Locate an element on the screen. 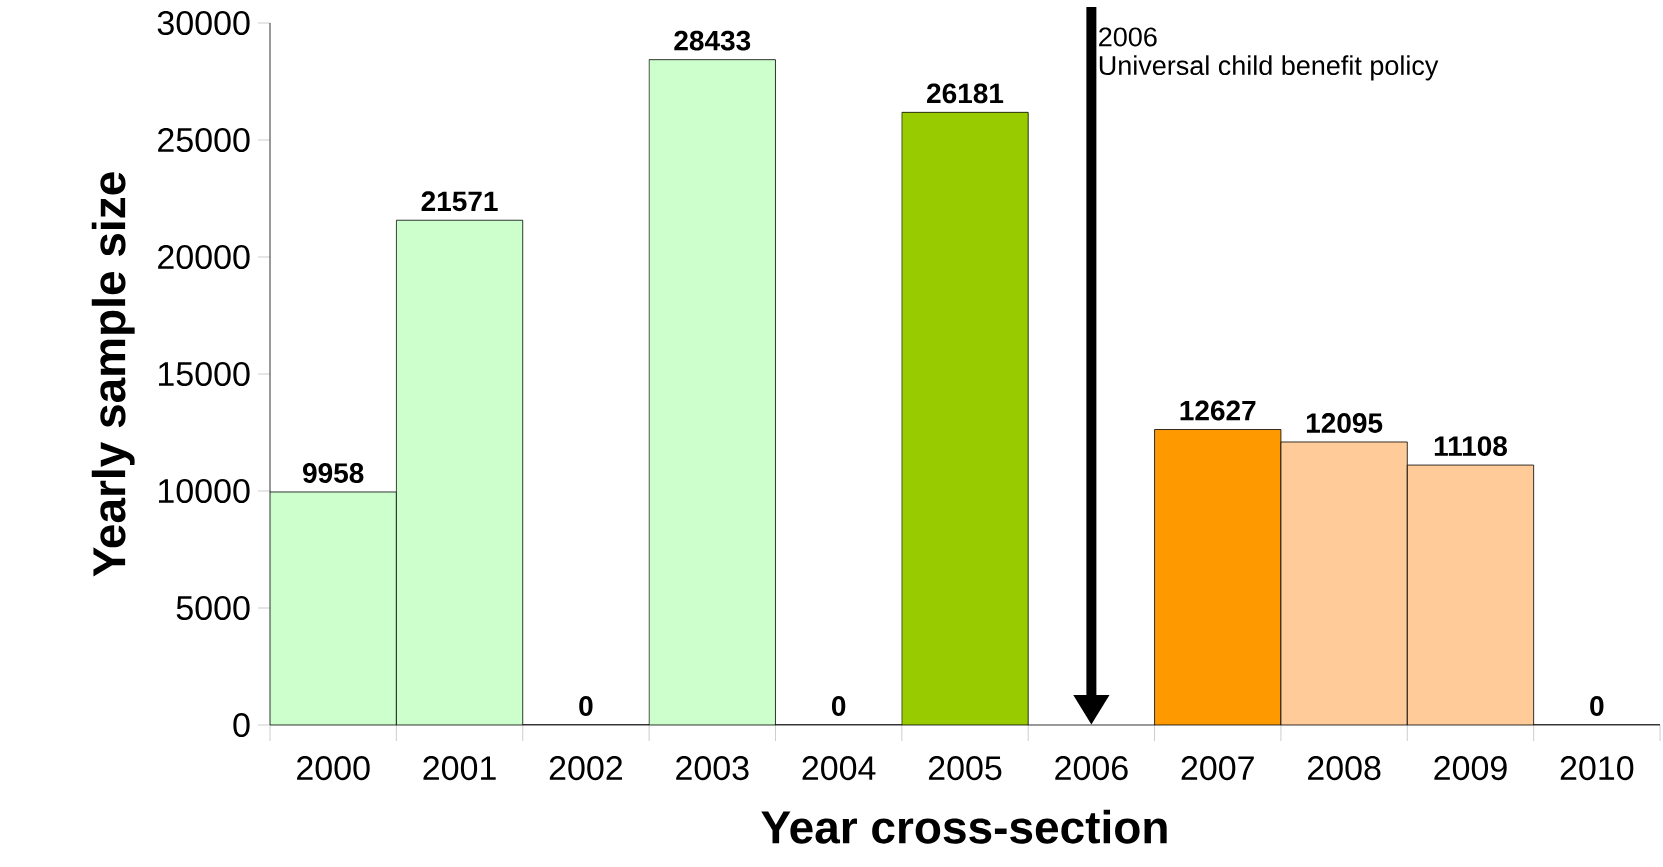 Image resolution: width=1663 pixels, height=867 pixels. y-tick-label: 15000 is located at coordinates (204, 374).